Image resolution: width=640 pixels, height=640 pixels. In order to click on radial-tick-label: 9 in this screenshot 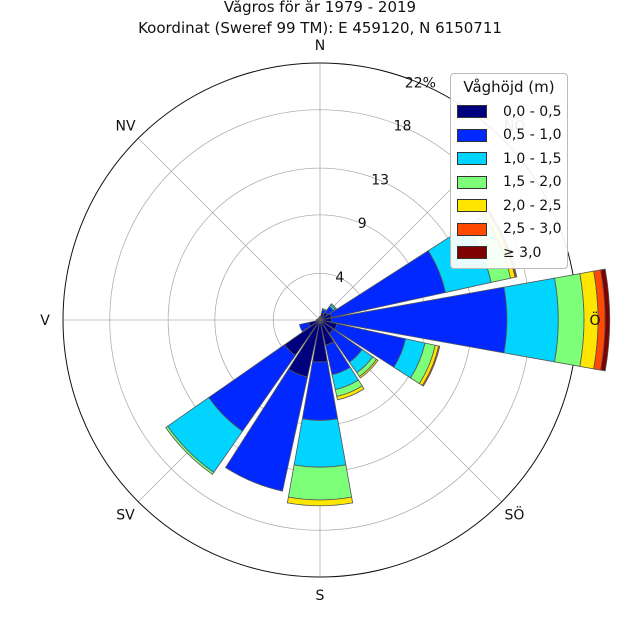, I will do `click(362, 224)`.